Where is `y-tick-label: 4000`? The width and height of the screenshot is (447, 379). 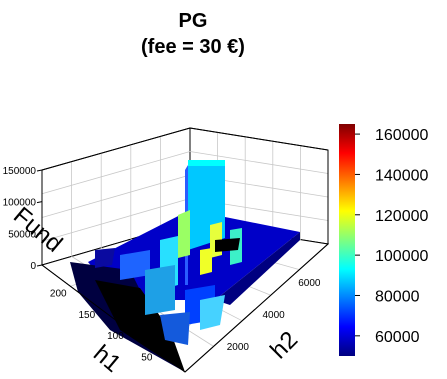 y-tick-label: 4000 is located at coordinates (274, 315).